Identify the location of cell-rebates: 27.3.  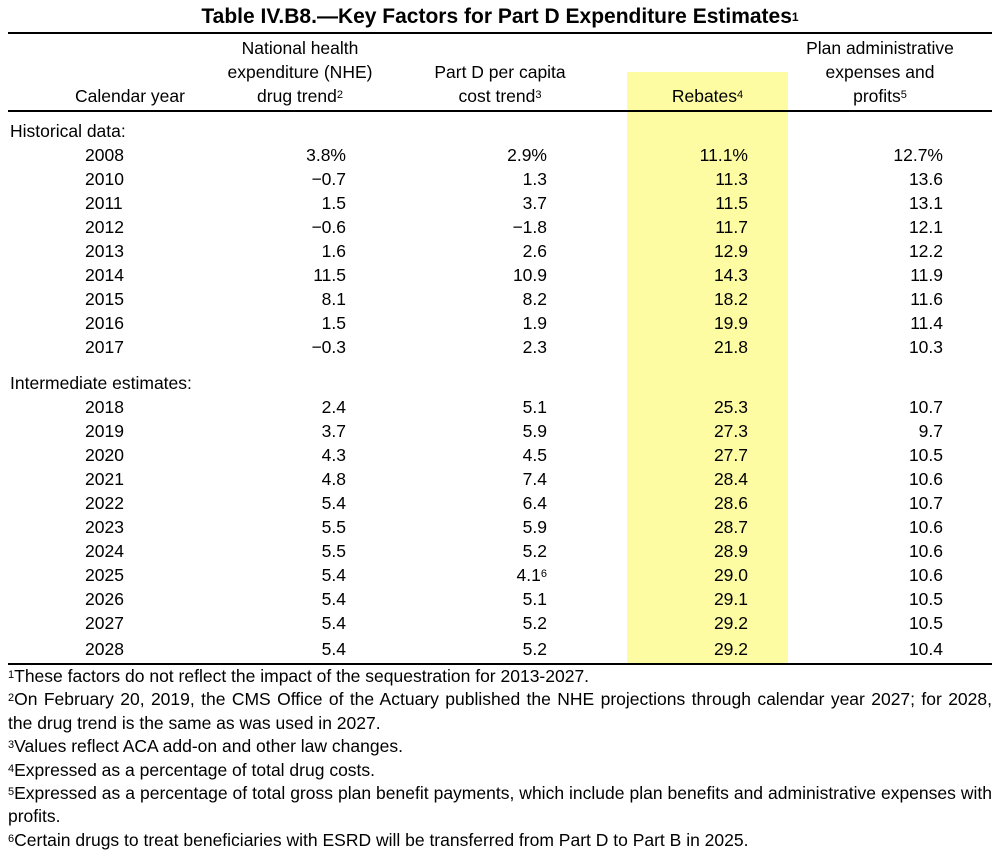
(730, 431).